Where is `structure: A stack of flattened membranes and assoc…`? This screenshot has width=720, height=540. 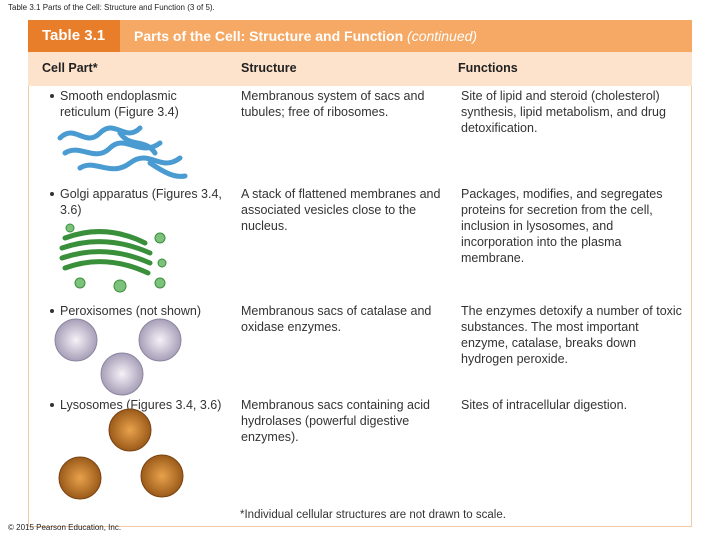 structure: A stack of flattened membranes and assoc… is located at coordinates (341, 210).